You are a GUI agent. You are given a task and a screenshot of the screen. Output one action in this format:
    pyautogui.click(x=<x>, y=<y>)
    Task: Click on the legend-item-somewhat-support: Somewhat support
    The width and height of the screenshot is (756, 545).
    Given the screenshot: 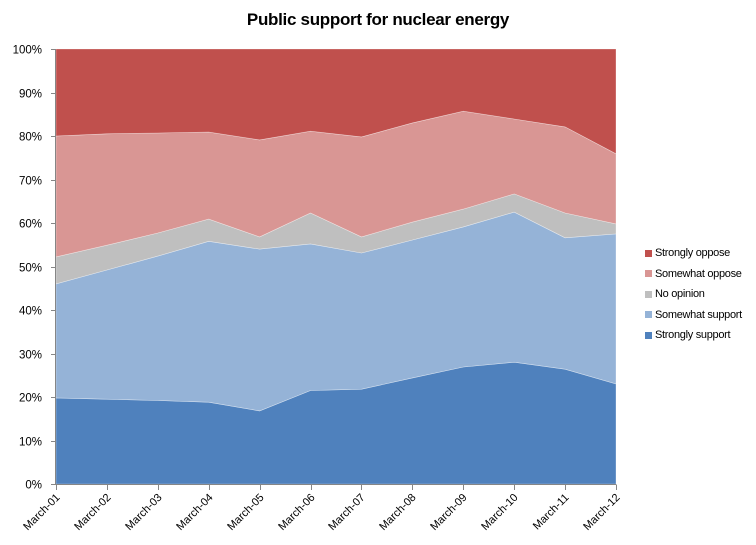 What is the action you would take?
    pyautogui.click(x=693, y=315)
    